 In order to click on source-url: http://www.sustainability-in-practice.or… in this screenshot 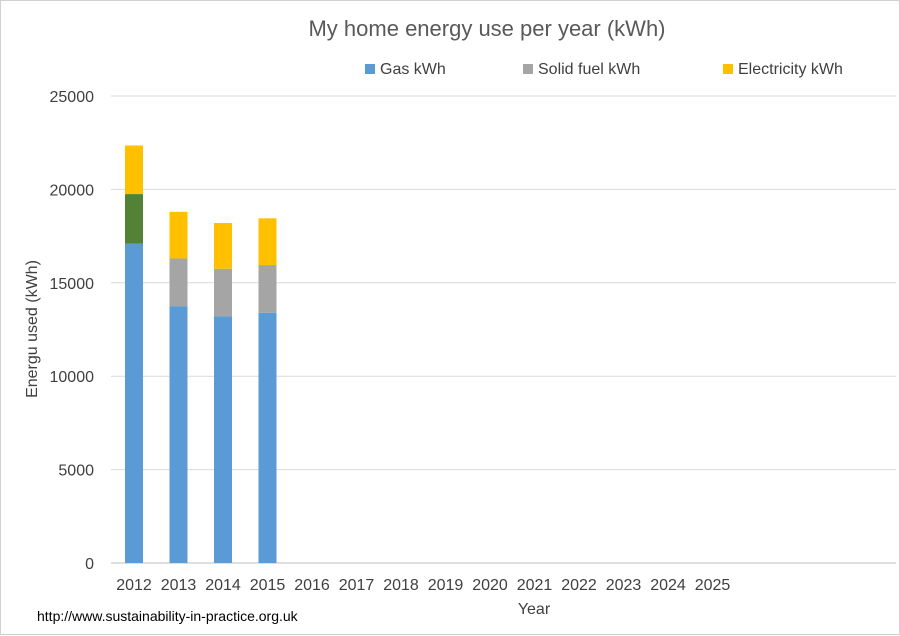, I will do `click(168, 616)`.